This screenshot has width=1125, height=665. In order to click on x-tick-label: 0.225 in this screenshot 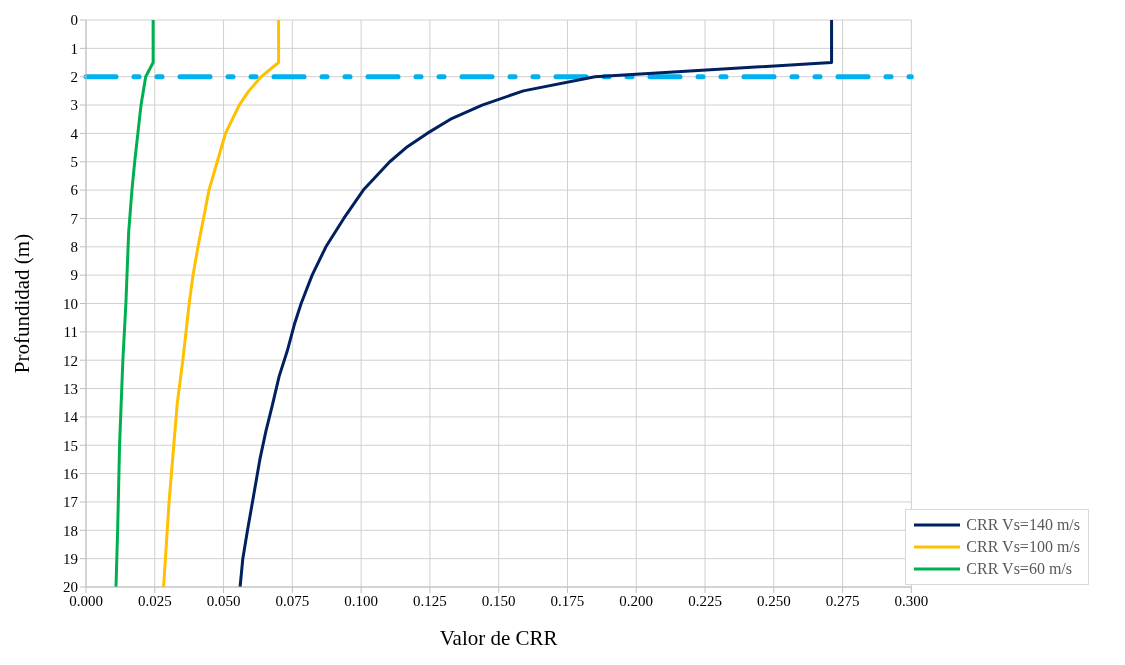, I will do `click(705, 600)`.